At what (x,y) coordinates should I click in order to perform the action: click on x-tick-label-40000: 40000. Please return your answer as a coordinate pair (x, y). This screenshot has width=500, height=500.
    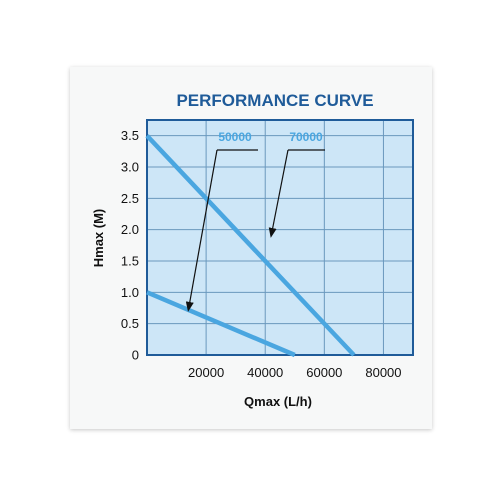
    Looking at the image, I should click on (265, 372).